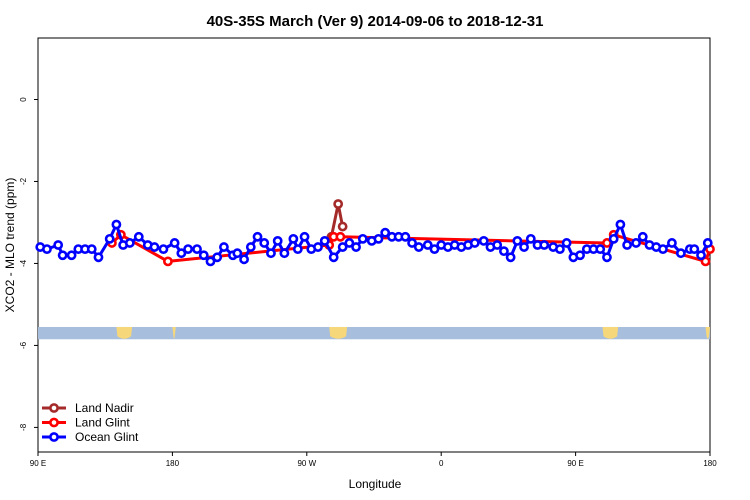 The height and width of the screenshot is (500, 750). I want to click on y-axis: 0 -2 -4 -6 -8, so click(28, 264).